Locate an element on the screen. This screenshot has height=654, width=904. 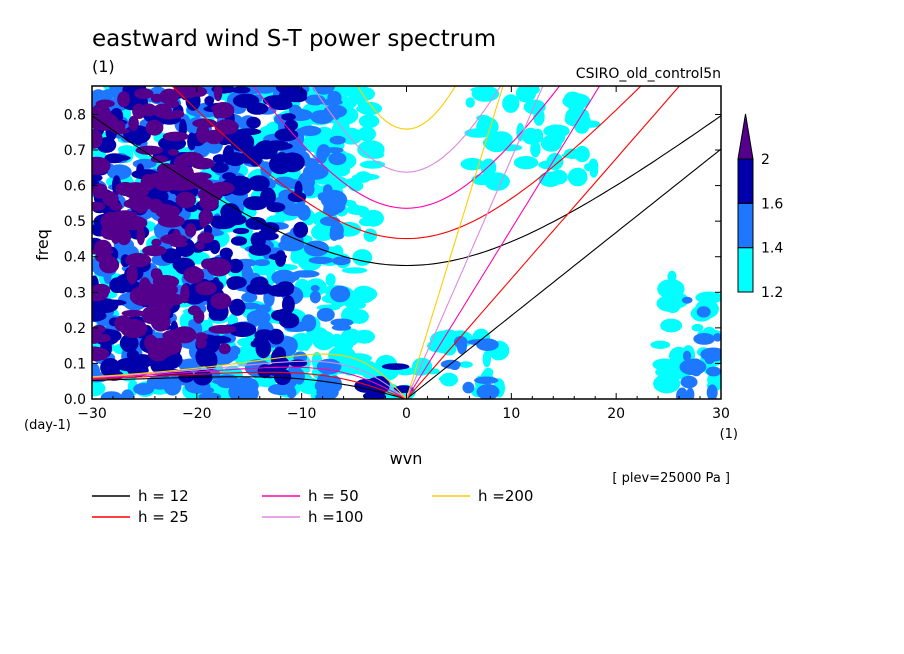
y-tick-label: 0.3 is located at coordinates (75, 293).